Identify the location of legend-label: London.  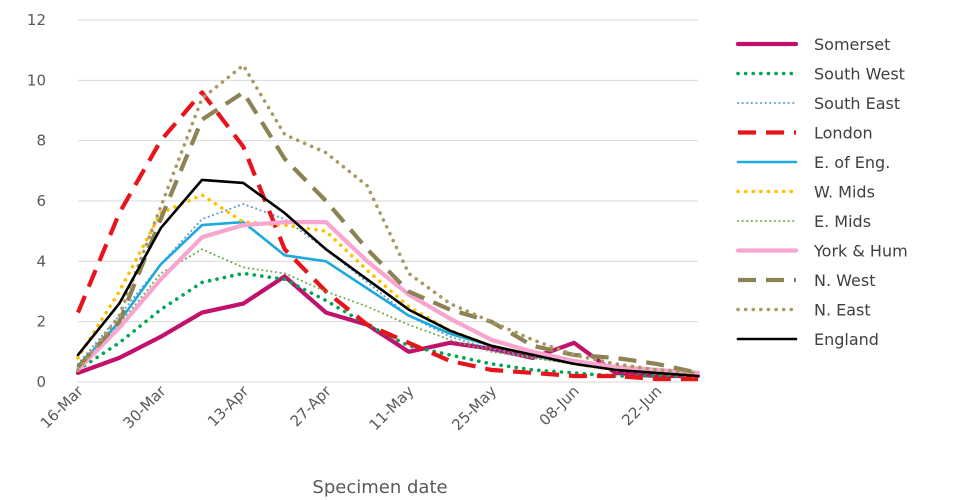
(843, 133).